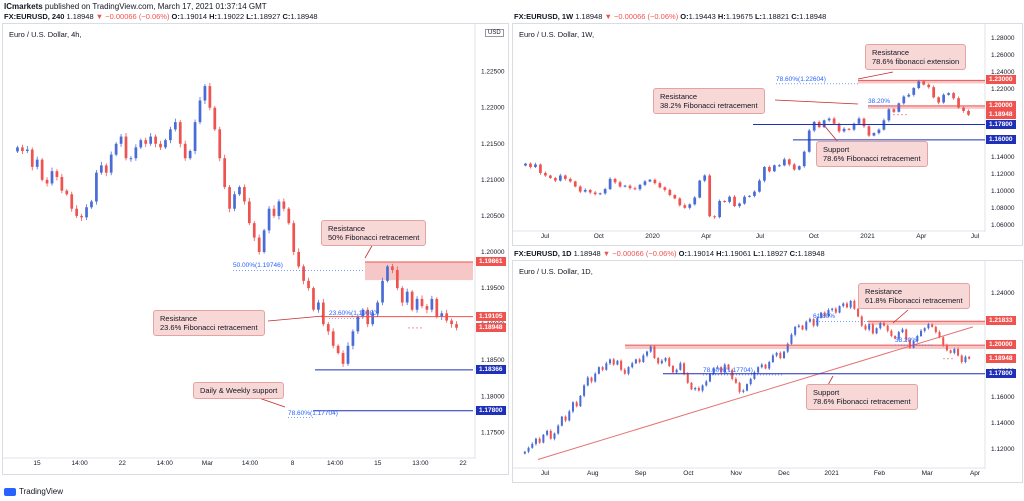  I want to click on publisher-name: ICmarkets, so click(23, 6).